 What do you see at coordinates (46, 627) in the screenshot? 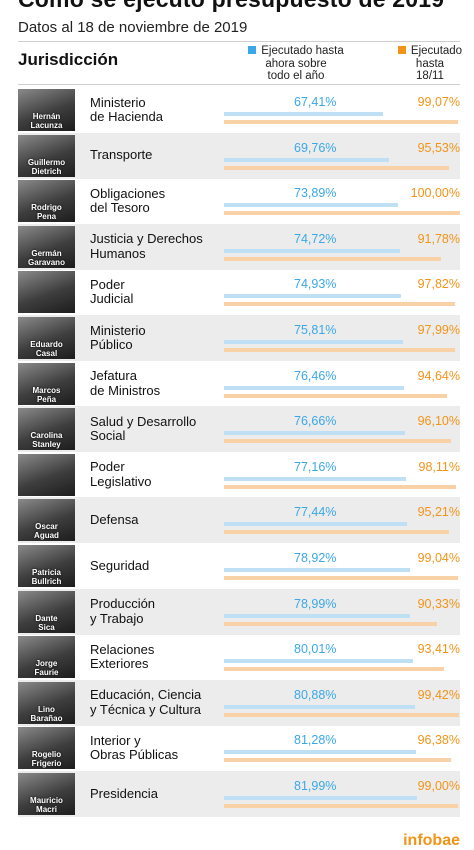
I see `photo-caption-line: Sica` at bounding box center [46, 627].